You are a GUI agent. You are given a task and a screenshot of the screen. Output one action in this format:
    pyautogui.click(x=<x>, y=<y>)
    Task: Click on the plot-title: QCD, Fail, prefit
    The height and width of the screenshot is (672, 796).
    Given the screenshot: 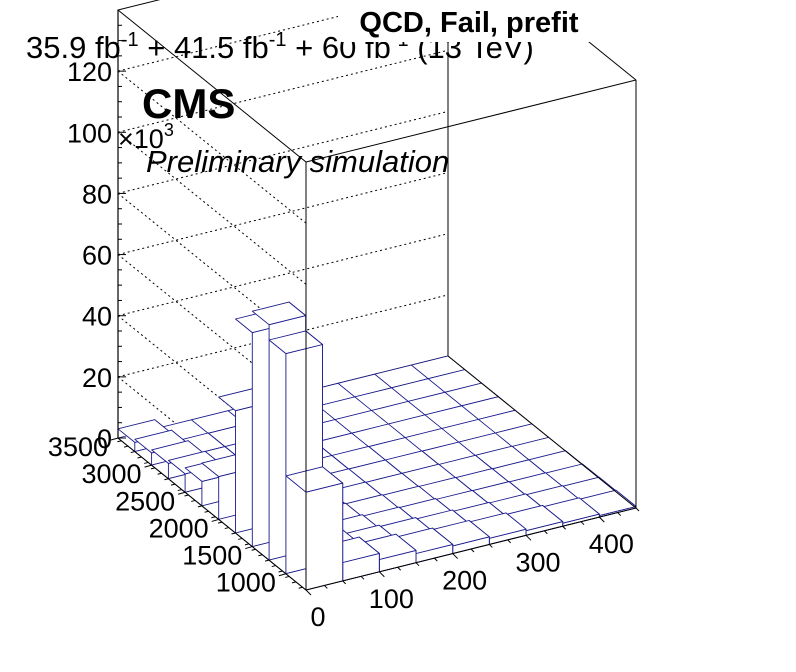 What is the action you would take?
    pyautogui.click(x=468, y=23)
    